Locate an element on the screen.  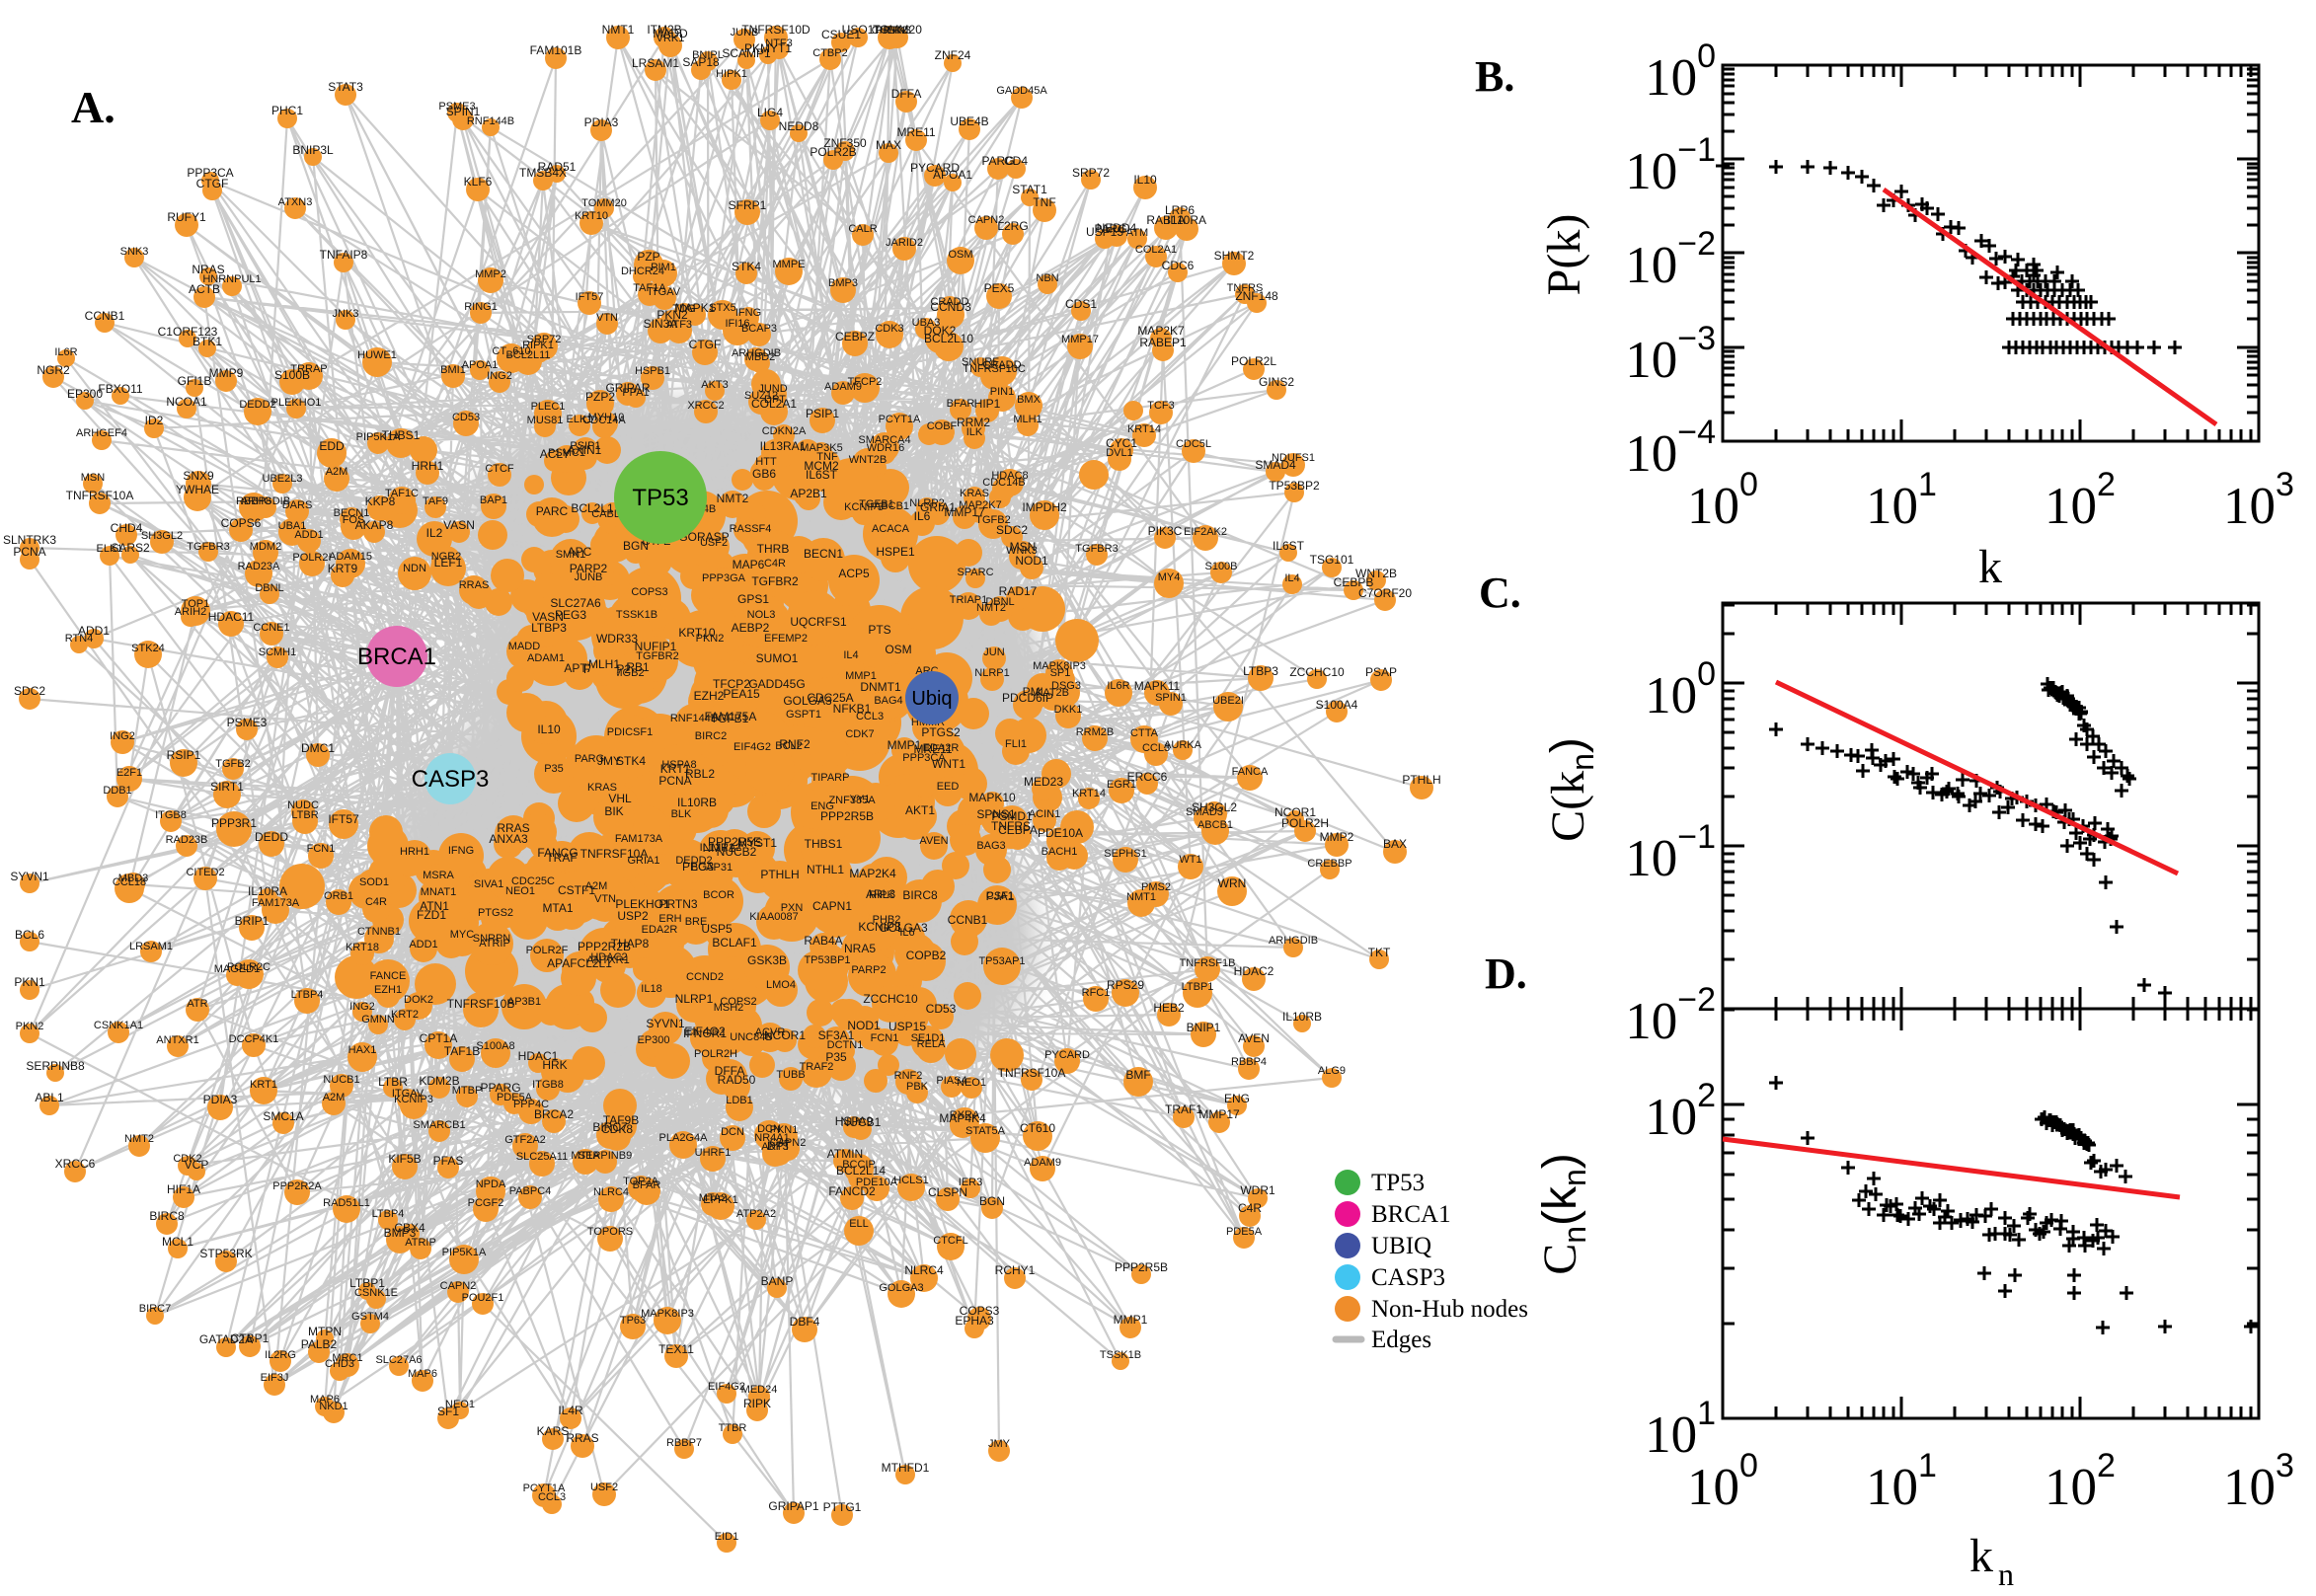
svg-text: ATF3 is located at coordinates (679, 325).